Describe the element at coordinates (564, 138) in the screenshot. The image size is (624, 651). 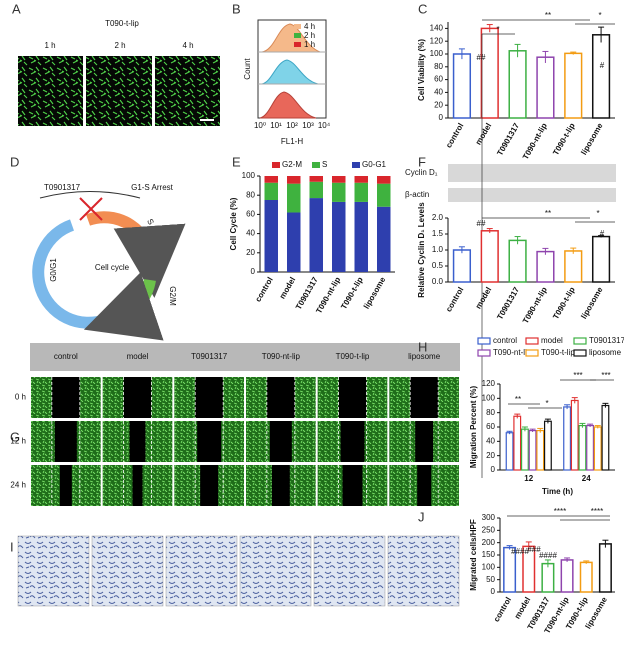
I see `x-tick-label: T090-t-lip` at that location.